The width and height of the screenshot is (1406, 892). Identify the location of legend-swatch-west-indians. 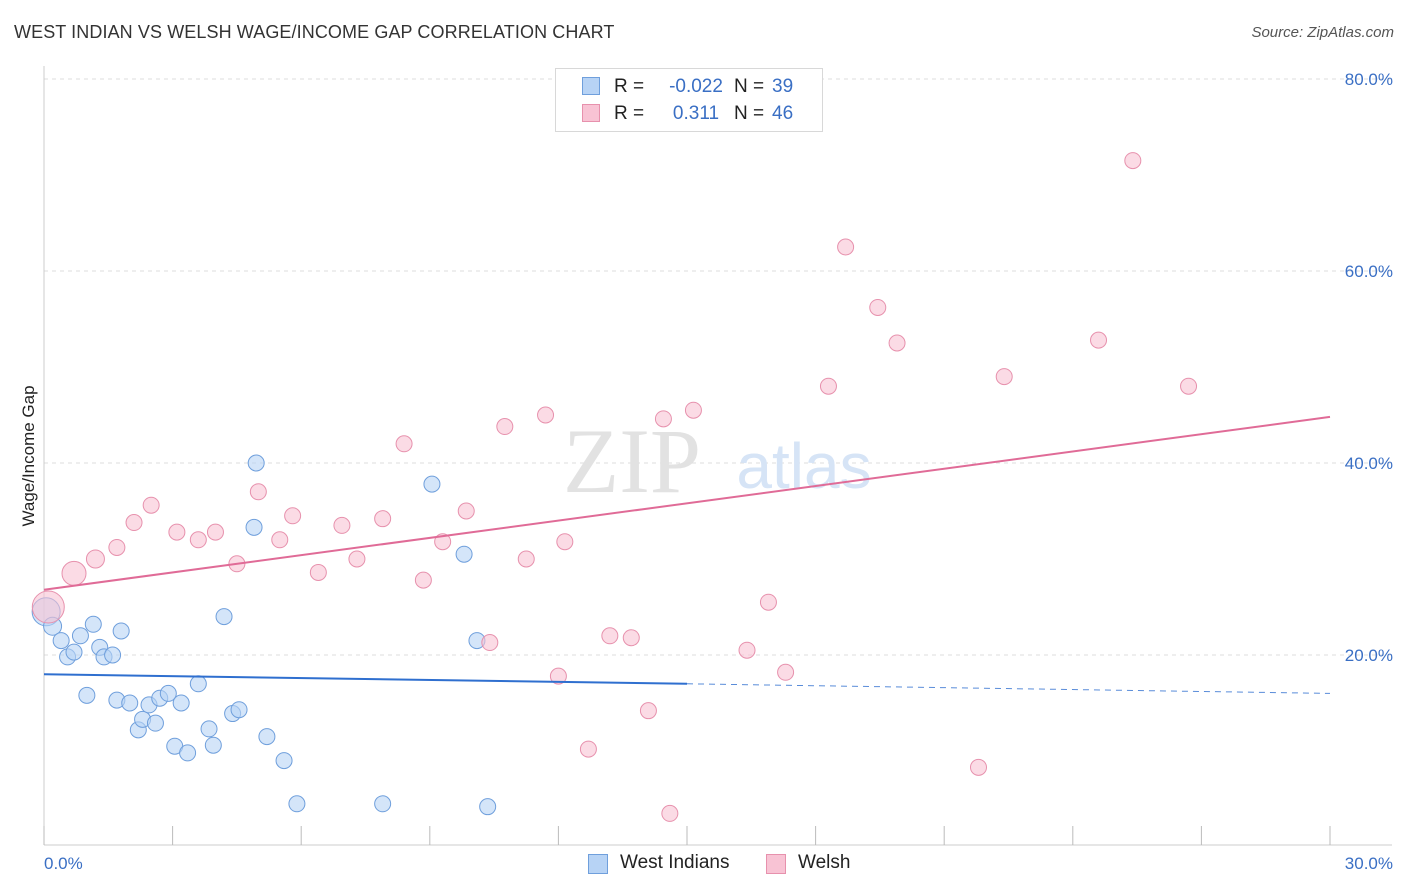
(591, 86).